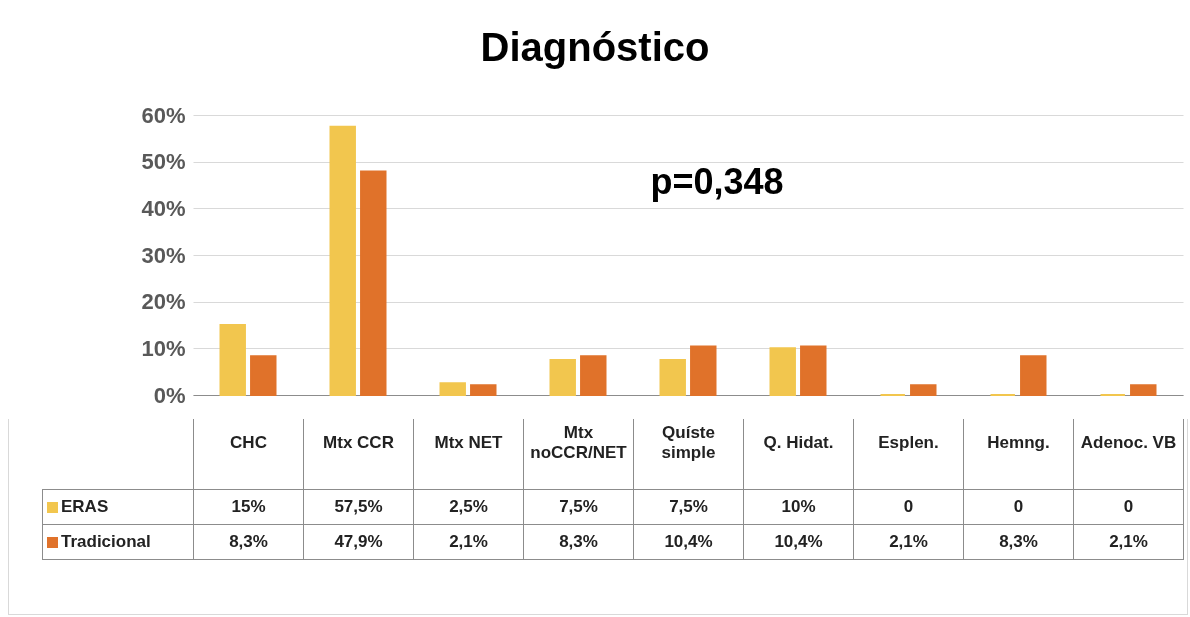  What do you see at coordinates (798, 442) in the screenshot?
I see `x-tick-label: Q. Hidat.` at bounding box center [798, 442].